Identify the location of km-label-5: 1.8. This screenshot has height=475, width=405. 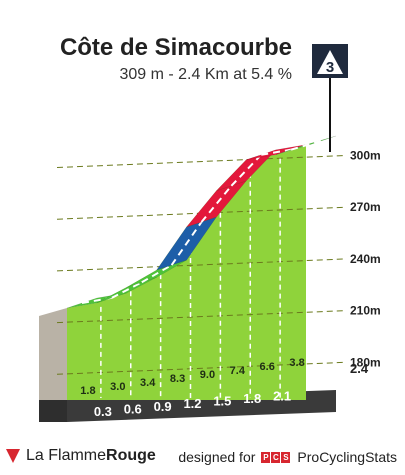
(252, 398).